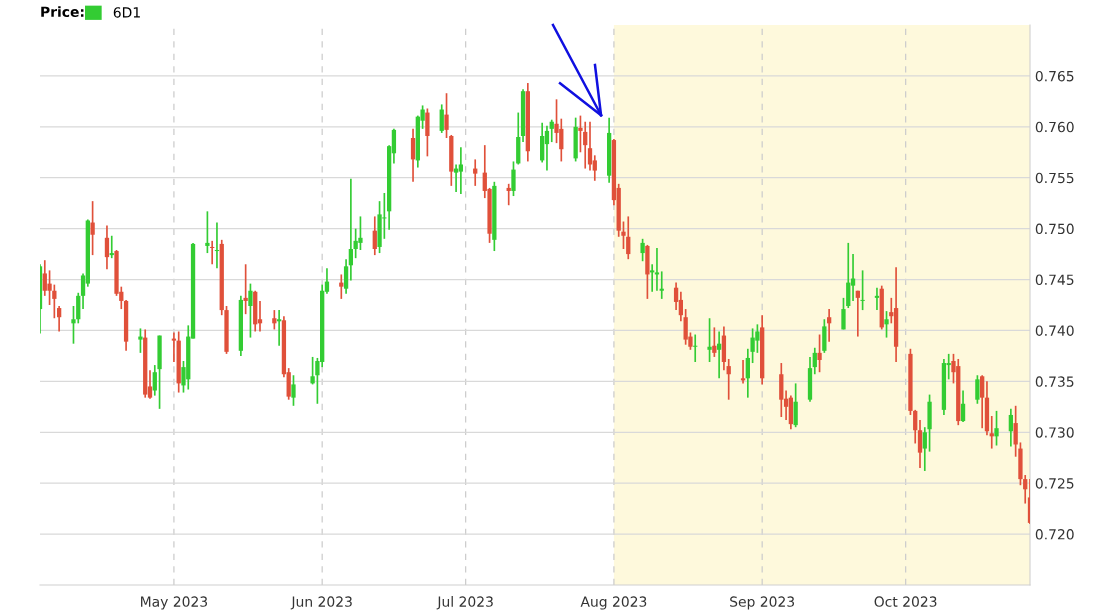 Image resolution: width=1115 pixels, height=613 pixels. What do you see at coordinates (1054, 483) in the screenshot?
I see `y-tick-label: 0.725` at bounding box center [1054, 483].